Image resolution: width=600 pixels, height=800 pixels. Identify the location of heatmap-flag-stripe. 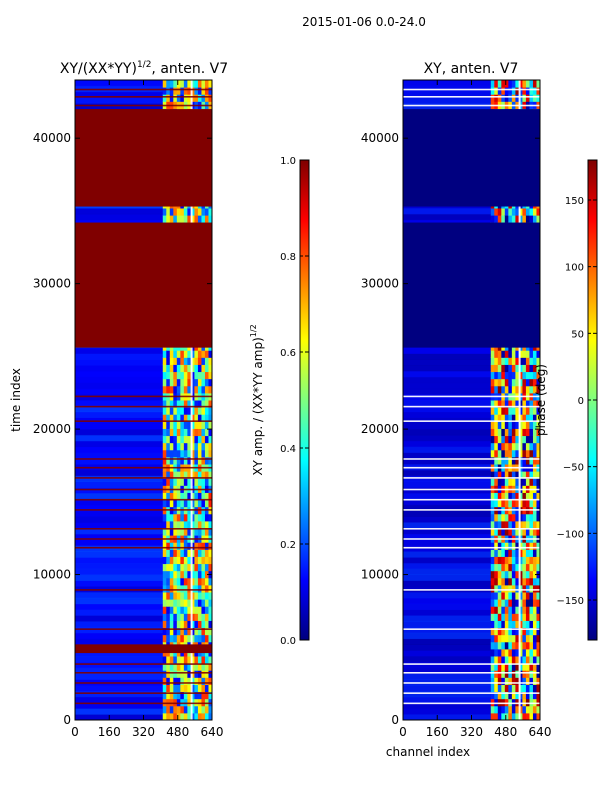
(191, 400).